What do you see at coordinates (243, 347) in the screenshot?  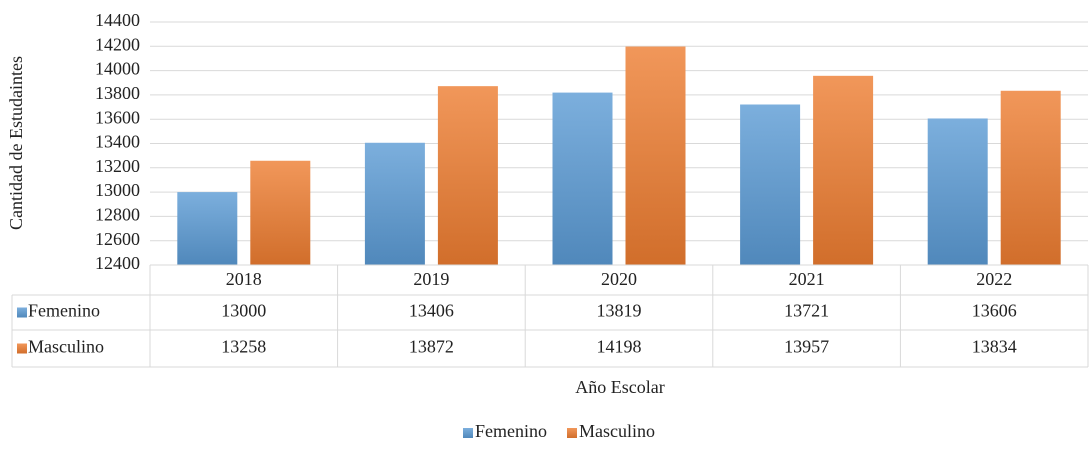 I see `table-cell: 13258` at bounding box center [243, 347].